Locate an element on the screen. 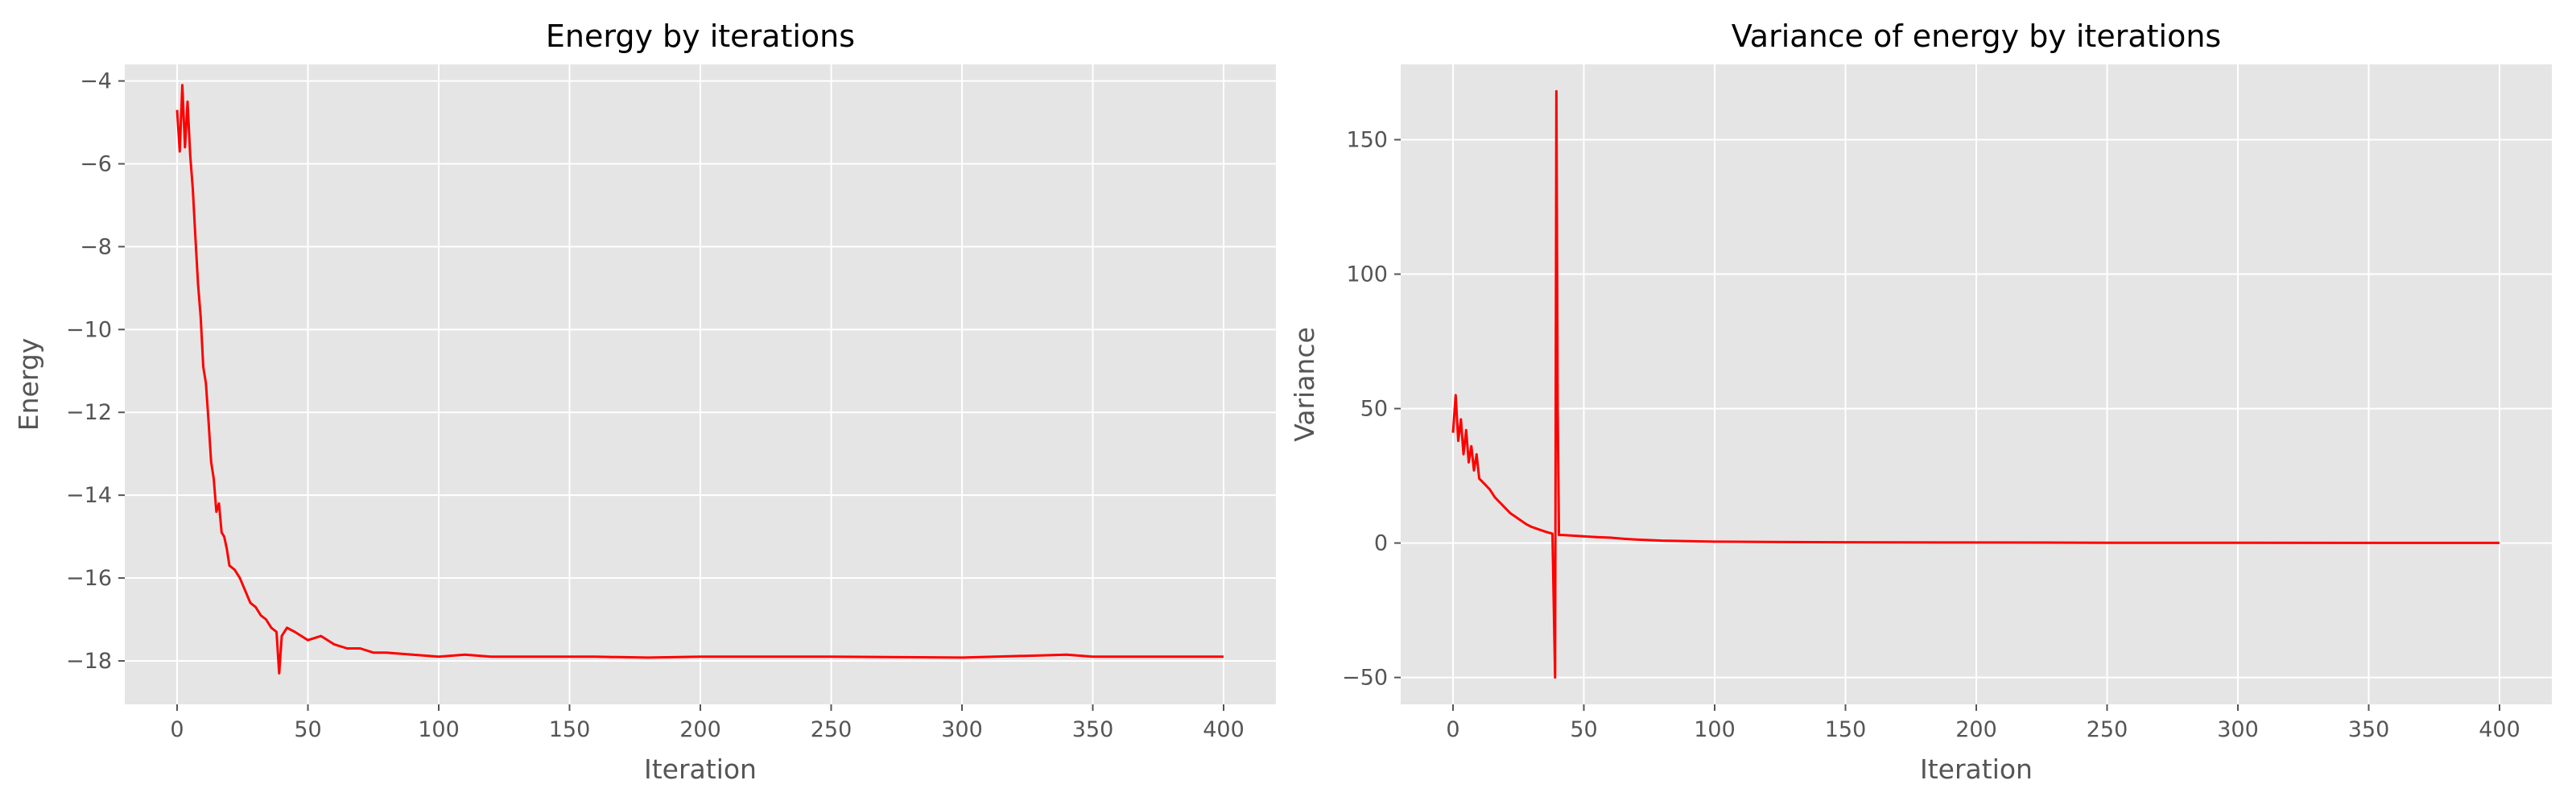 The image size is (2576, 805). y-tick-label: −8 is located at coordinates (96, 246).